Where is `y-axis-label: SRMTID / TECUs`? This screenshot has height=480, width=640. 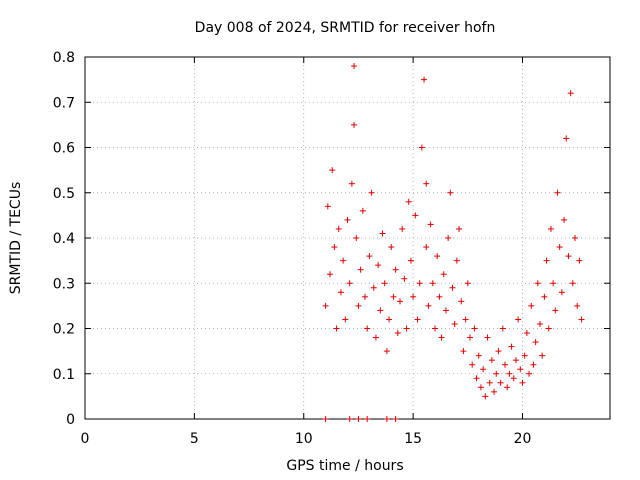
y-axis-label: SRMTID / TECUs is located at coordinates (16, 238).